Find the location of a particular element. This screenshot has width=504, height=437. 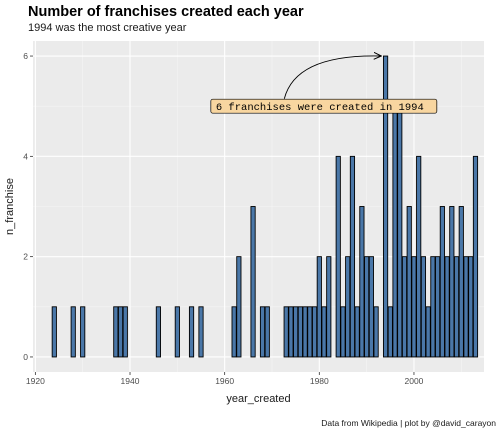

bar-1976 is located at coordinates (300, 332).